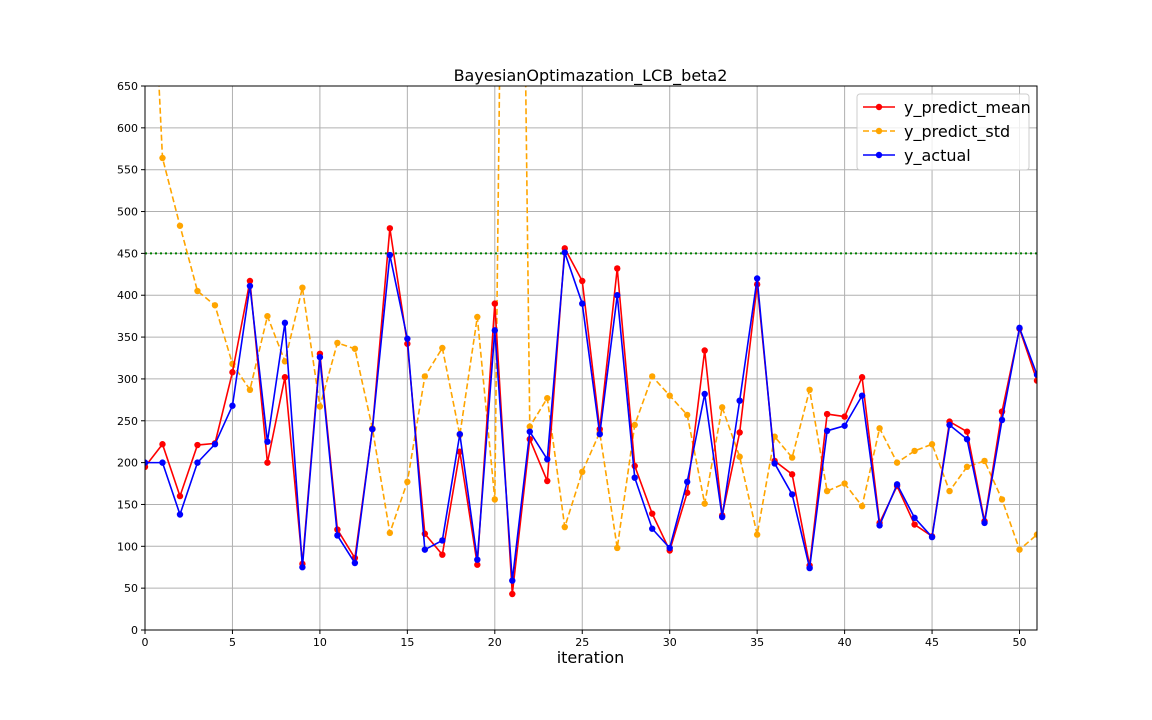  Describe the element at coordinates (879, 107) in the screenshot. I see `legend-marker-y_predict_mean` at that location.